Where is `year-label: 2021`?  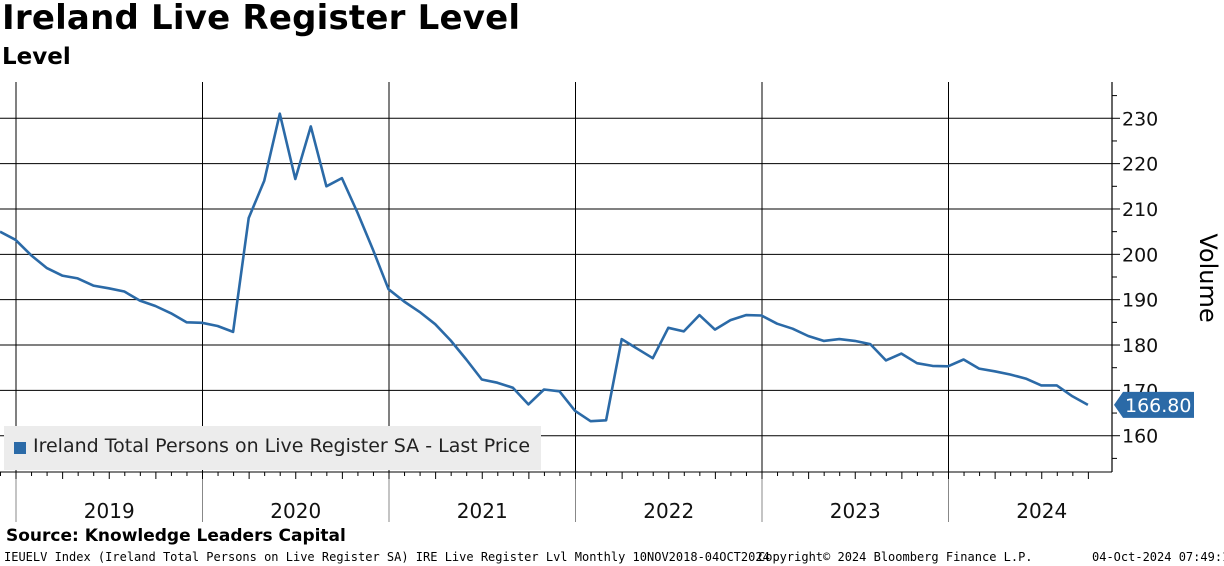
year-label: 2021 is located at coordinates (482, 511).